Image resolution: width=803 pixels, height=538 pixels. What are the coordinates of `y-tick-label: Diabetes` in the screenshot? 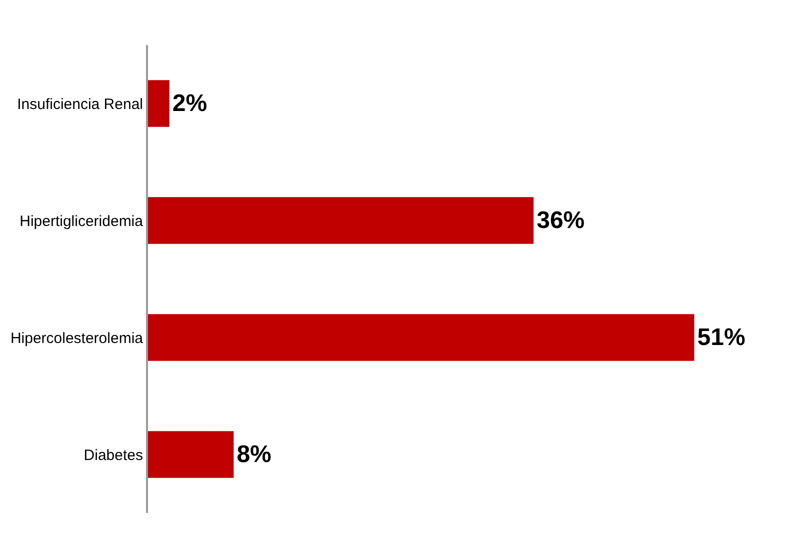 It's located at (113, 455).